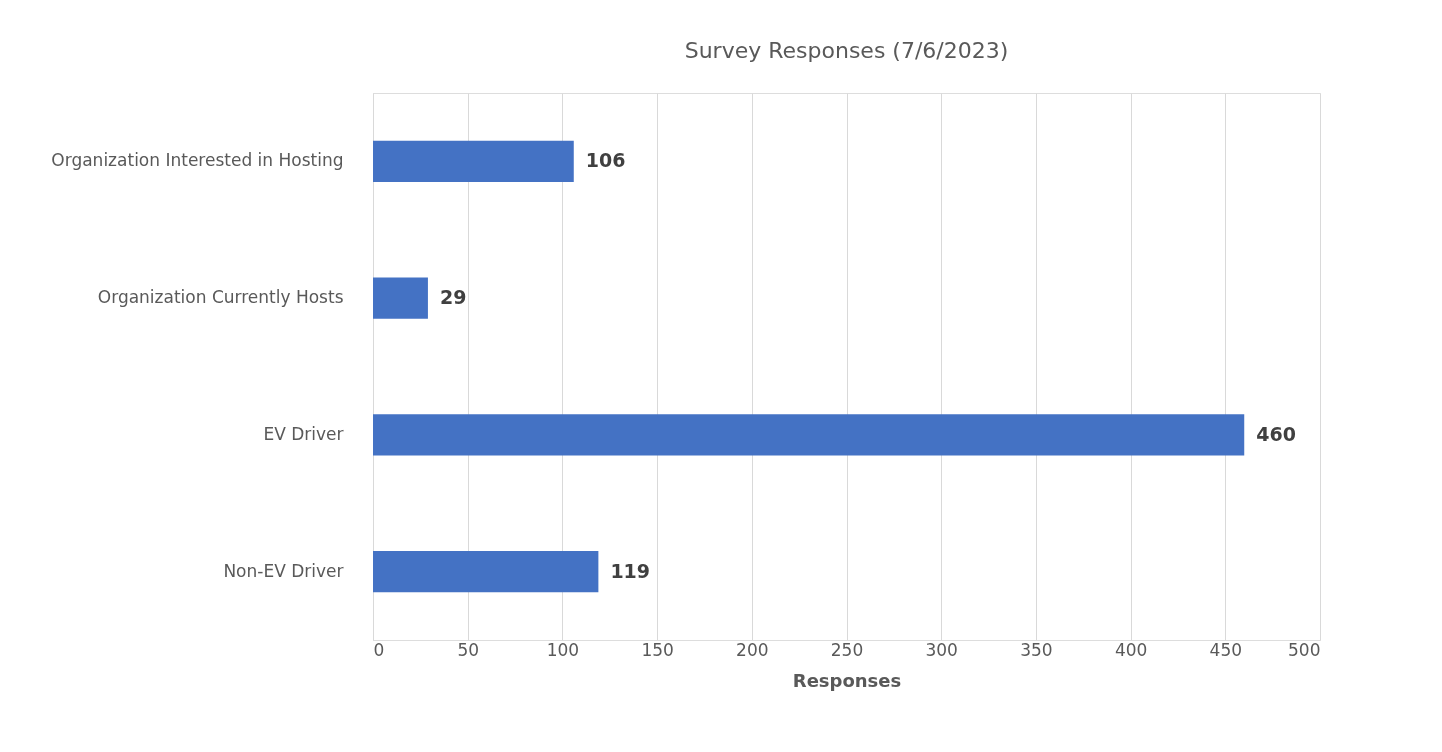  I want to click on y-tick-label: Organization Interested in Hosting, so click(197, 160).